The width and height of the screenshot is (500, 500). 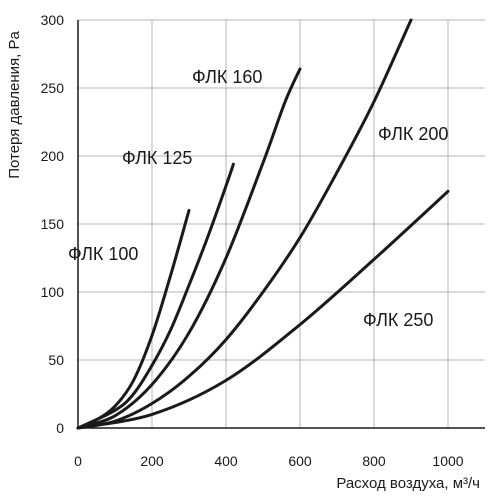 What do you see at coordinates (53, 88) in the screenshot?
I see `y-tick-label: 250` at bounding box center [53, 88].